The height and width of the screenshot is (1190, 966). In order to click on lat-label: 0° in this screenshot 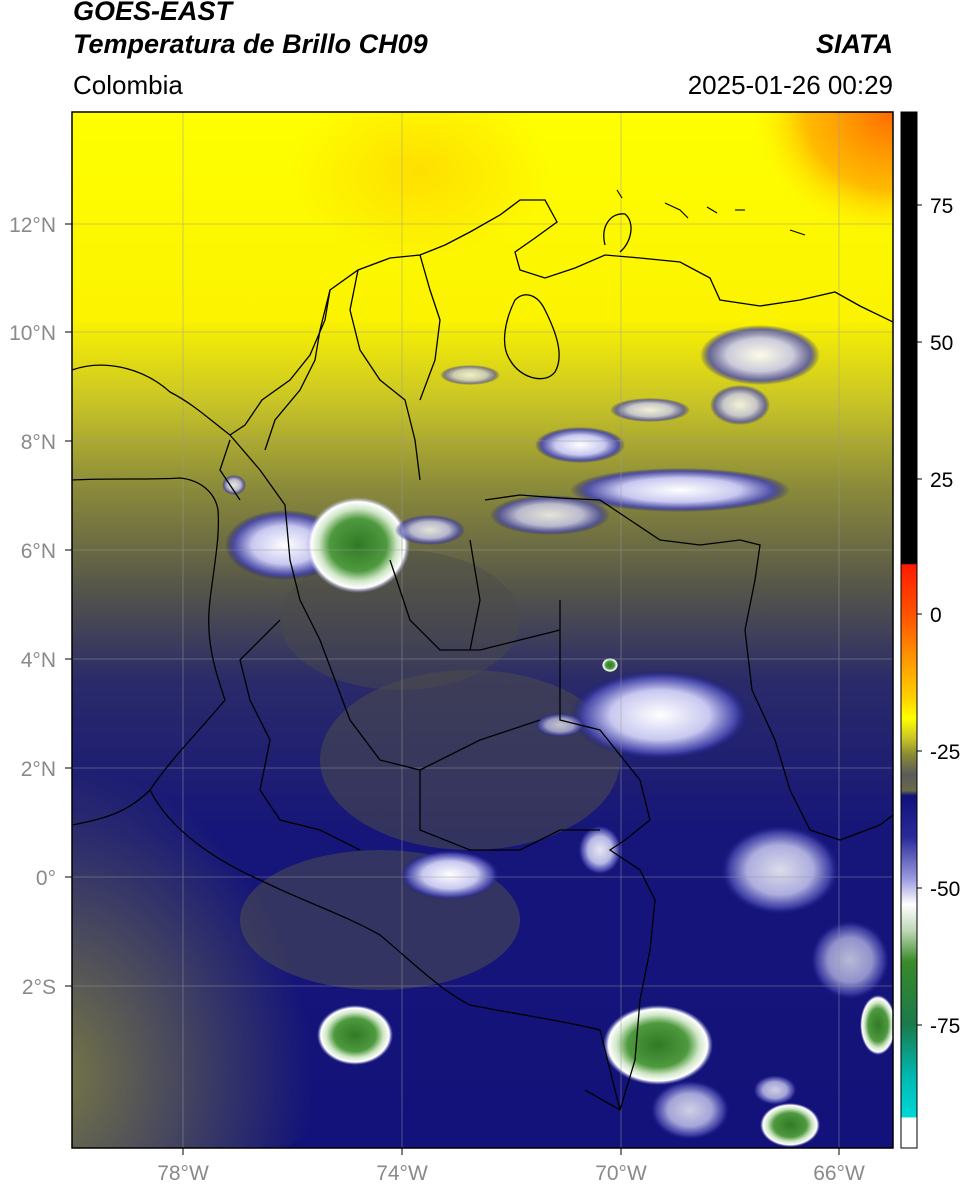, I will do `click(46, 878)`.